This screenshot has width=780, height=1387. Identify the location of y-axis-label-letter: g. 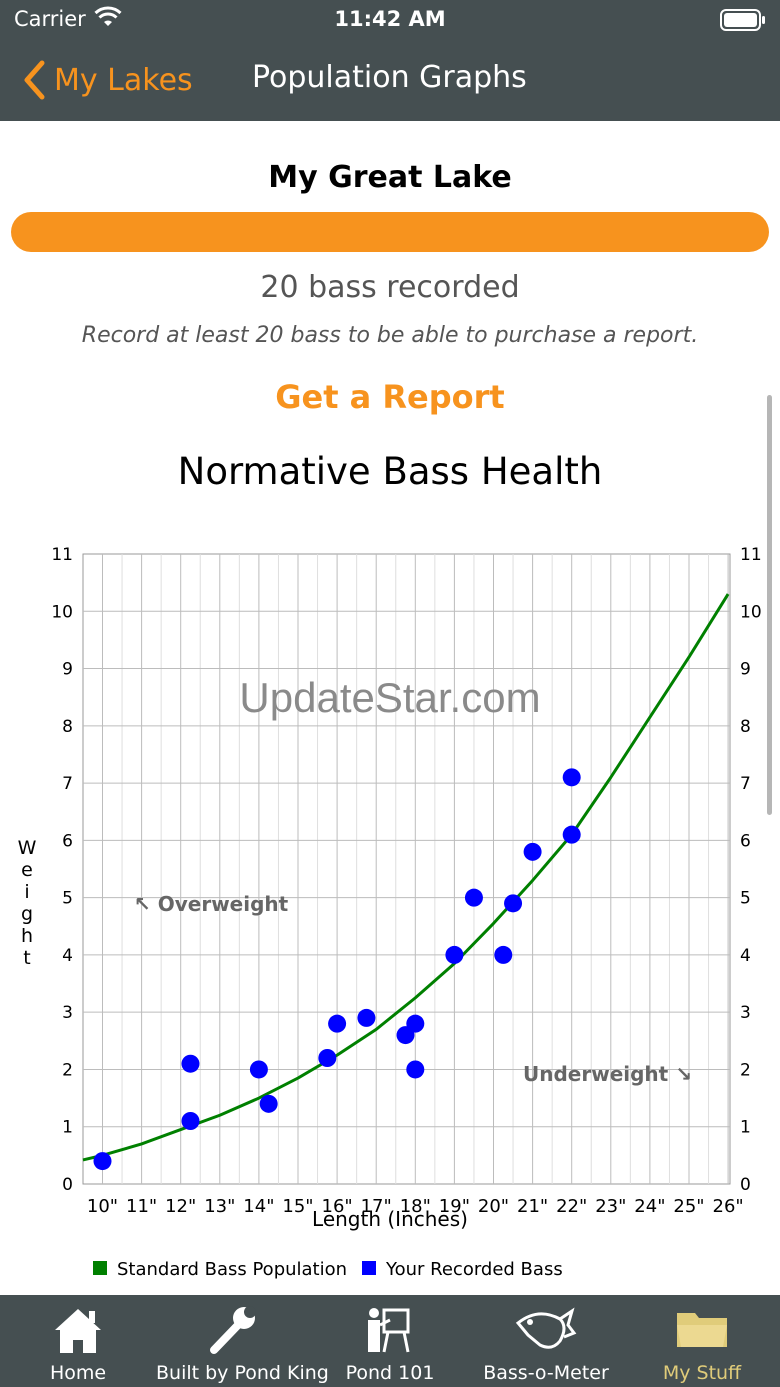
(27, 914).